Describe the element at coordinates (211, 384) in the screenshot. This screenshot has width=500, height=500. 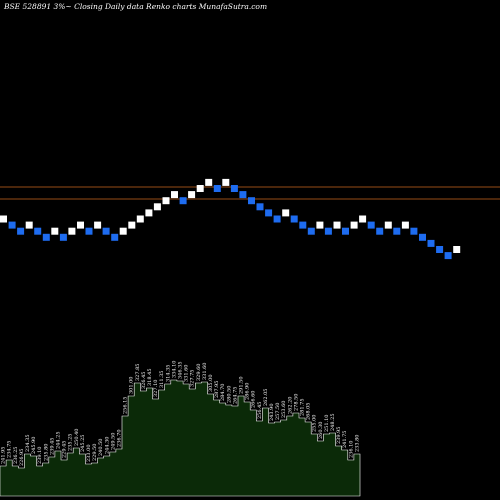
I see `volume-label: 305.00` at that location.